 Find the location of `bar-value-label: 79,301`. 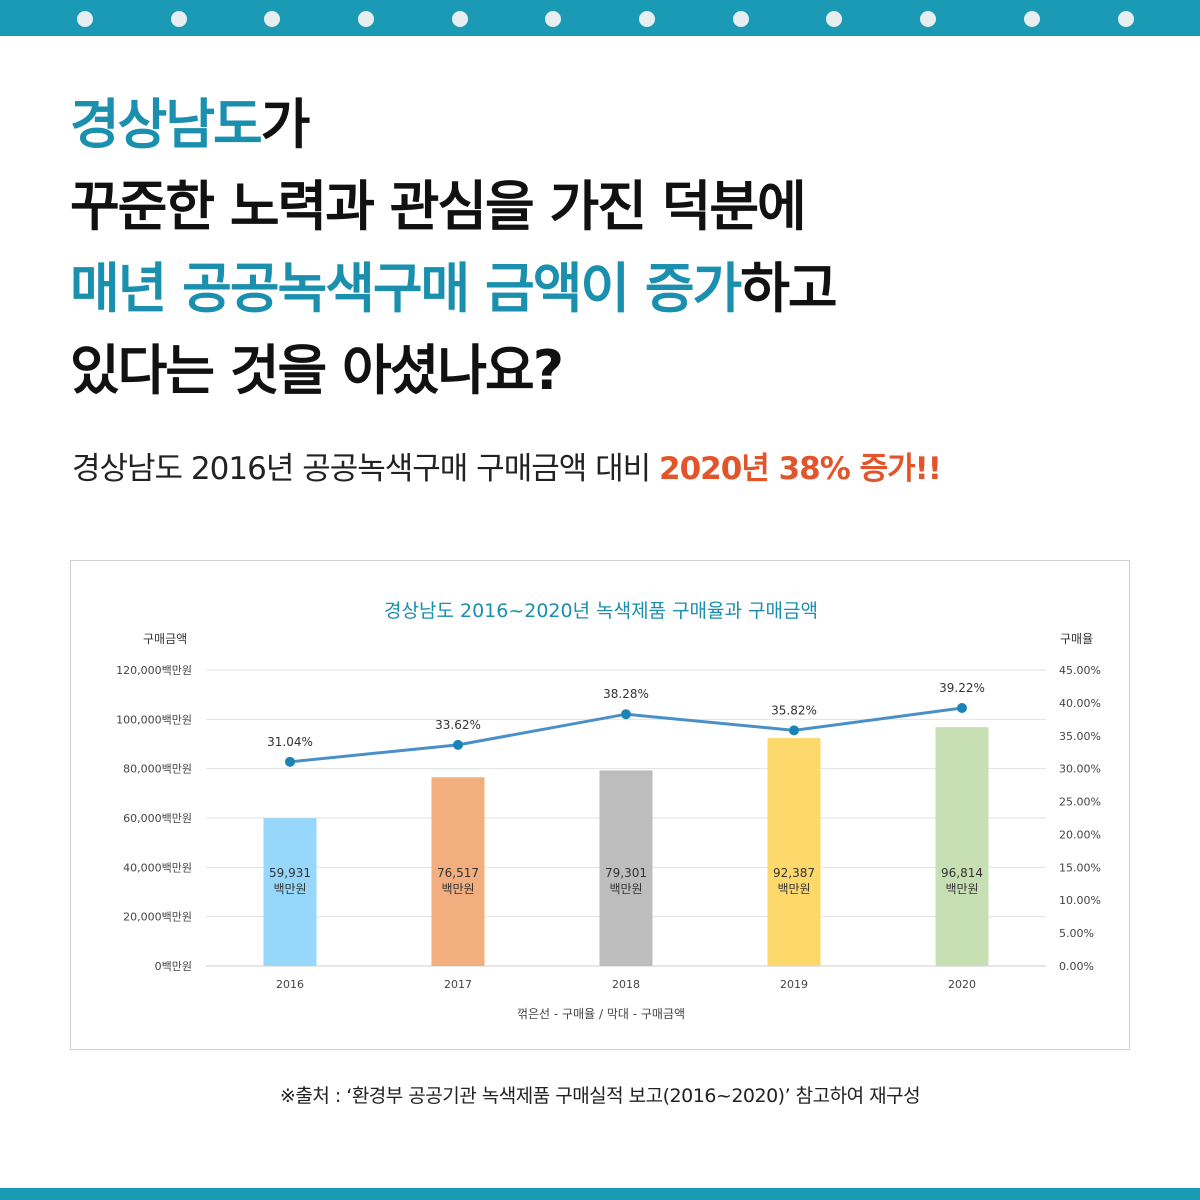

bar-value-label: 79,301 is located at coordinates (626, 873).